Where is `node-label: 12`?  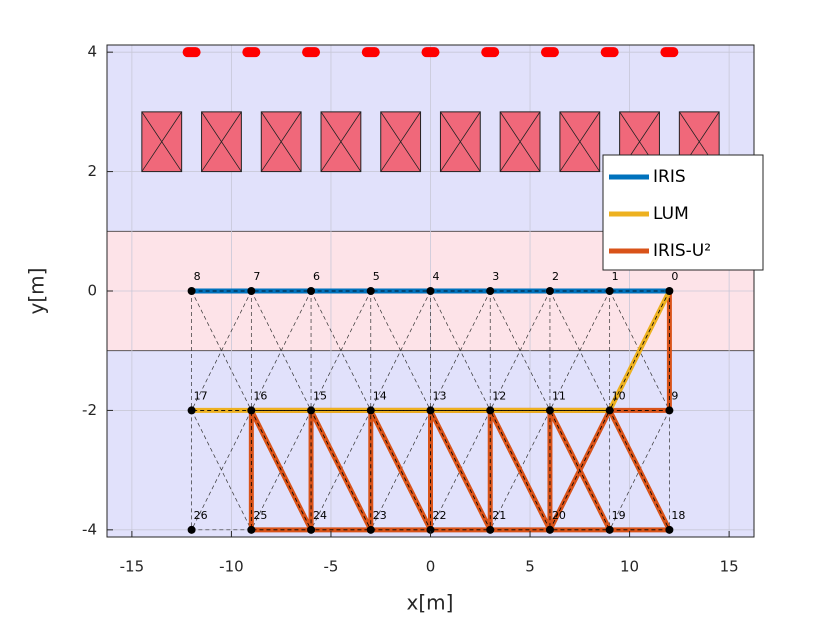 node-label: 12 is located at coordinates (499, 395).